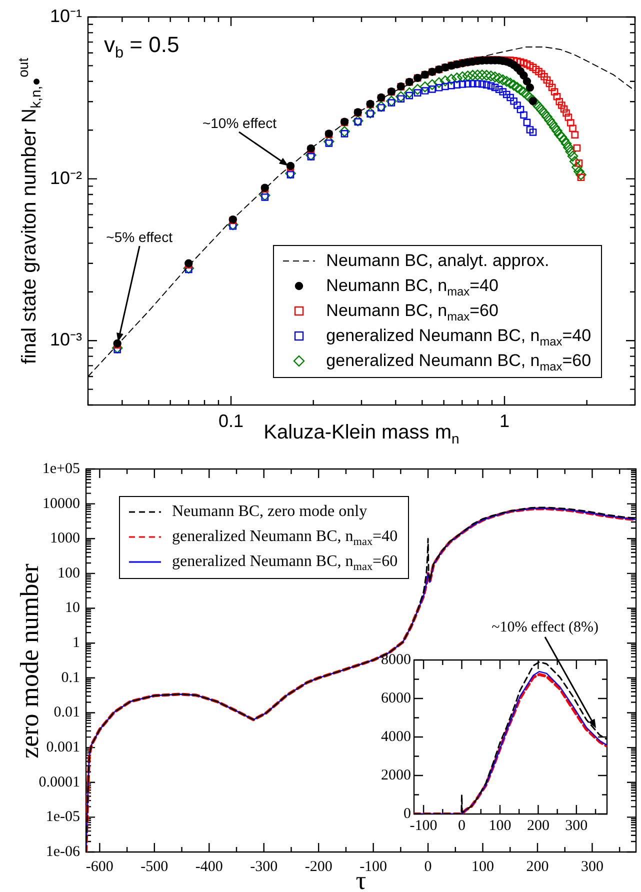 The height and width of the screenshot is (892, 641). I want to click on x-tick-label: -200, so click(318, 866).